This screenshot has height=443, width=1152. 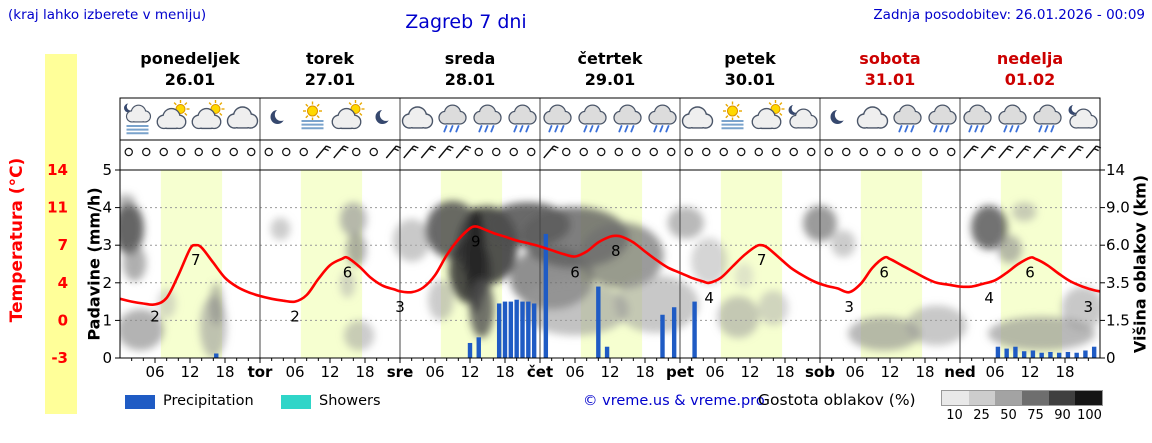 I want to click on weather-icon-moon, so click(x=384, y=116).